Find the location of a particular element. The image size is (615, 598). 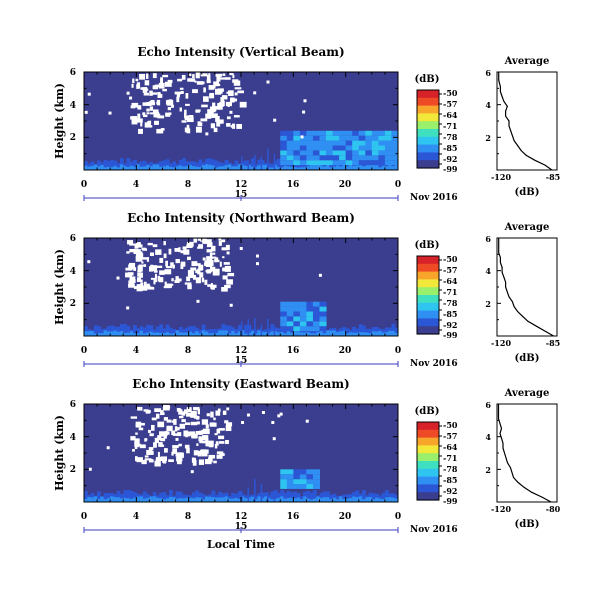

colorbar-tick: -57 is located at coordinates (450, 270).